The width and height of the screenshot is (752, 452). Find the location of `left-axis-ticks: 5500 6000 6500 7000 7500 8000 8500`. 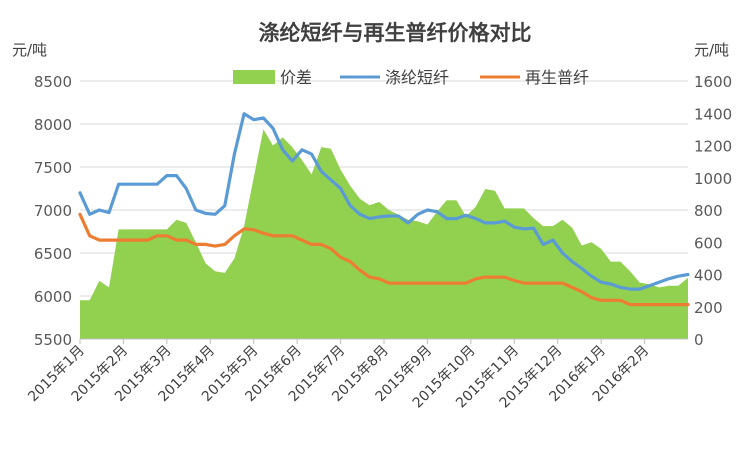

left-axis-ticks: 5500 6000 6500 7000 7500 8000 8500 is located at coordinates (53, 211).